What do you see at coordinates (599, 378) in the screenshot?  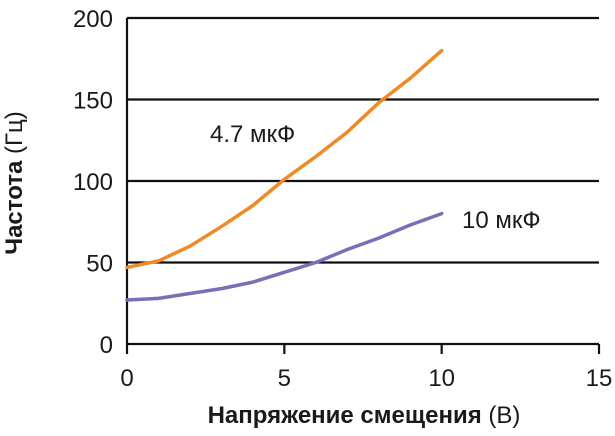 I see `x-tick-label-15: 15` at bounding box center [599, 378].